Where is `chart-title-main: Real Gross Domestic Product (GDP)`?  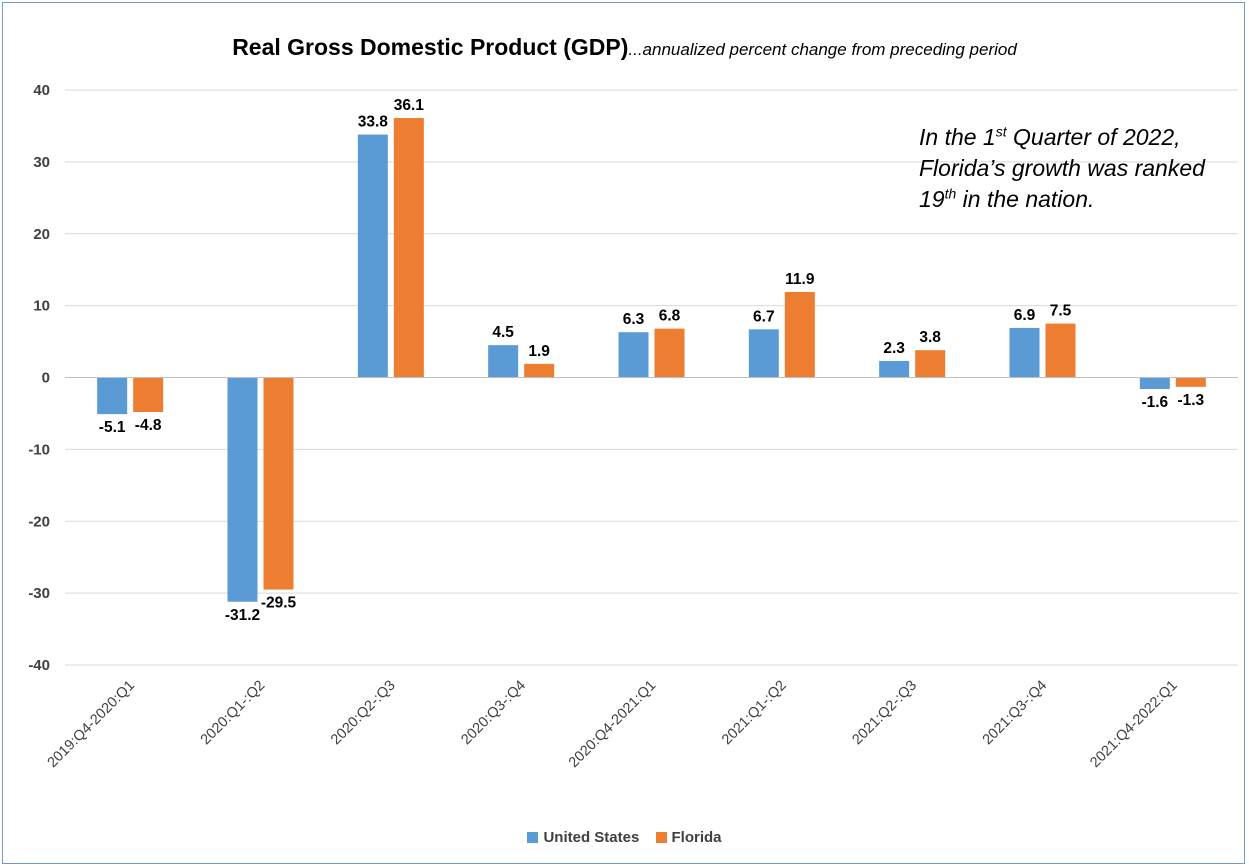 chart-title-main: Real Gross Domestic Product (GDP) is located at coordinates (430, 47).